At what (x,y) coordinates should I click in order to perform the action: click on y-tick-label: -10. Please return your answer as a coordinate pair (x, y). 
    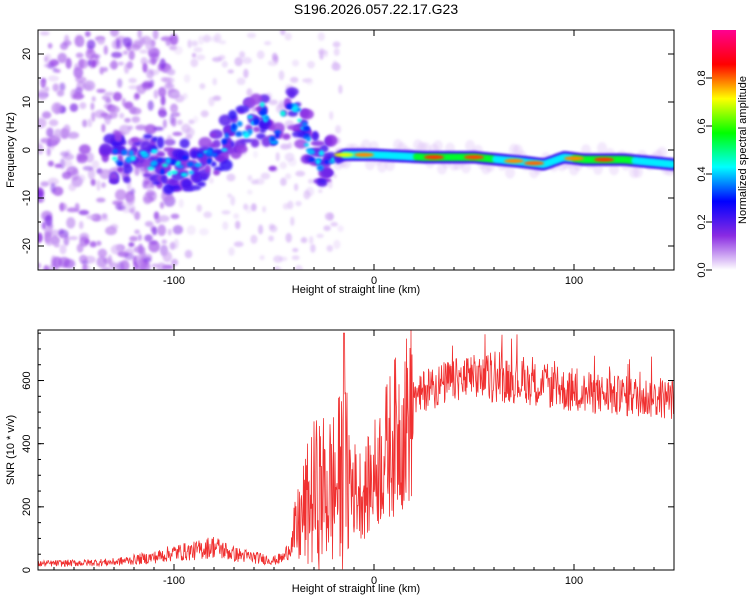
    Looking at the image, I should click on (27, 198).